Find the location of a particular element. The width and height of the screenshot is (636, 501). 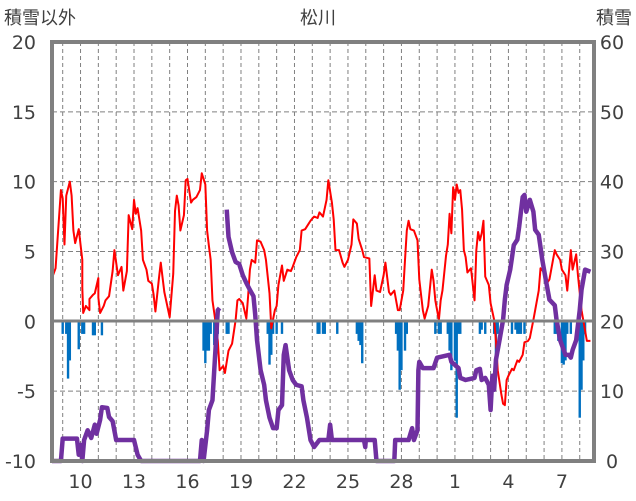

right-tick-label: 60 is located at coordinates (612, 43).